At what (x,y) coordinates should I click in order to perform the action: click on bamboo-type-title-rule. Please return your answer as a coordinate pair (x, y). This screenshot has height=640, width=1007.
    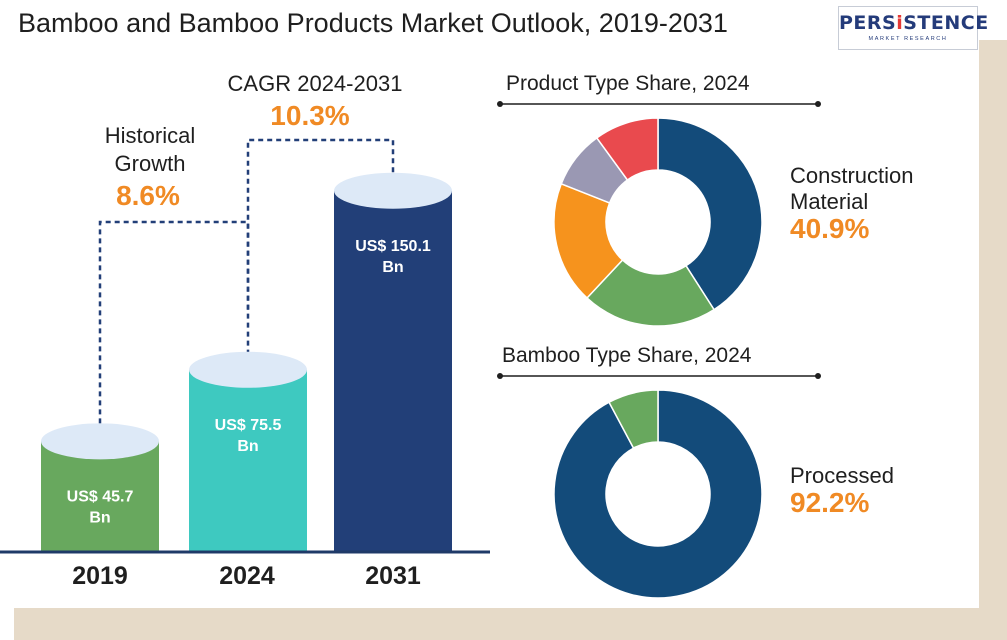
    Looking at the image, I should click on (659, 376).